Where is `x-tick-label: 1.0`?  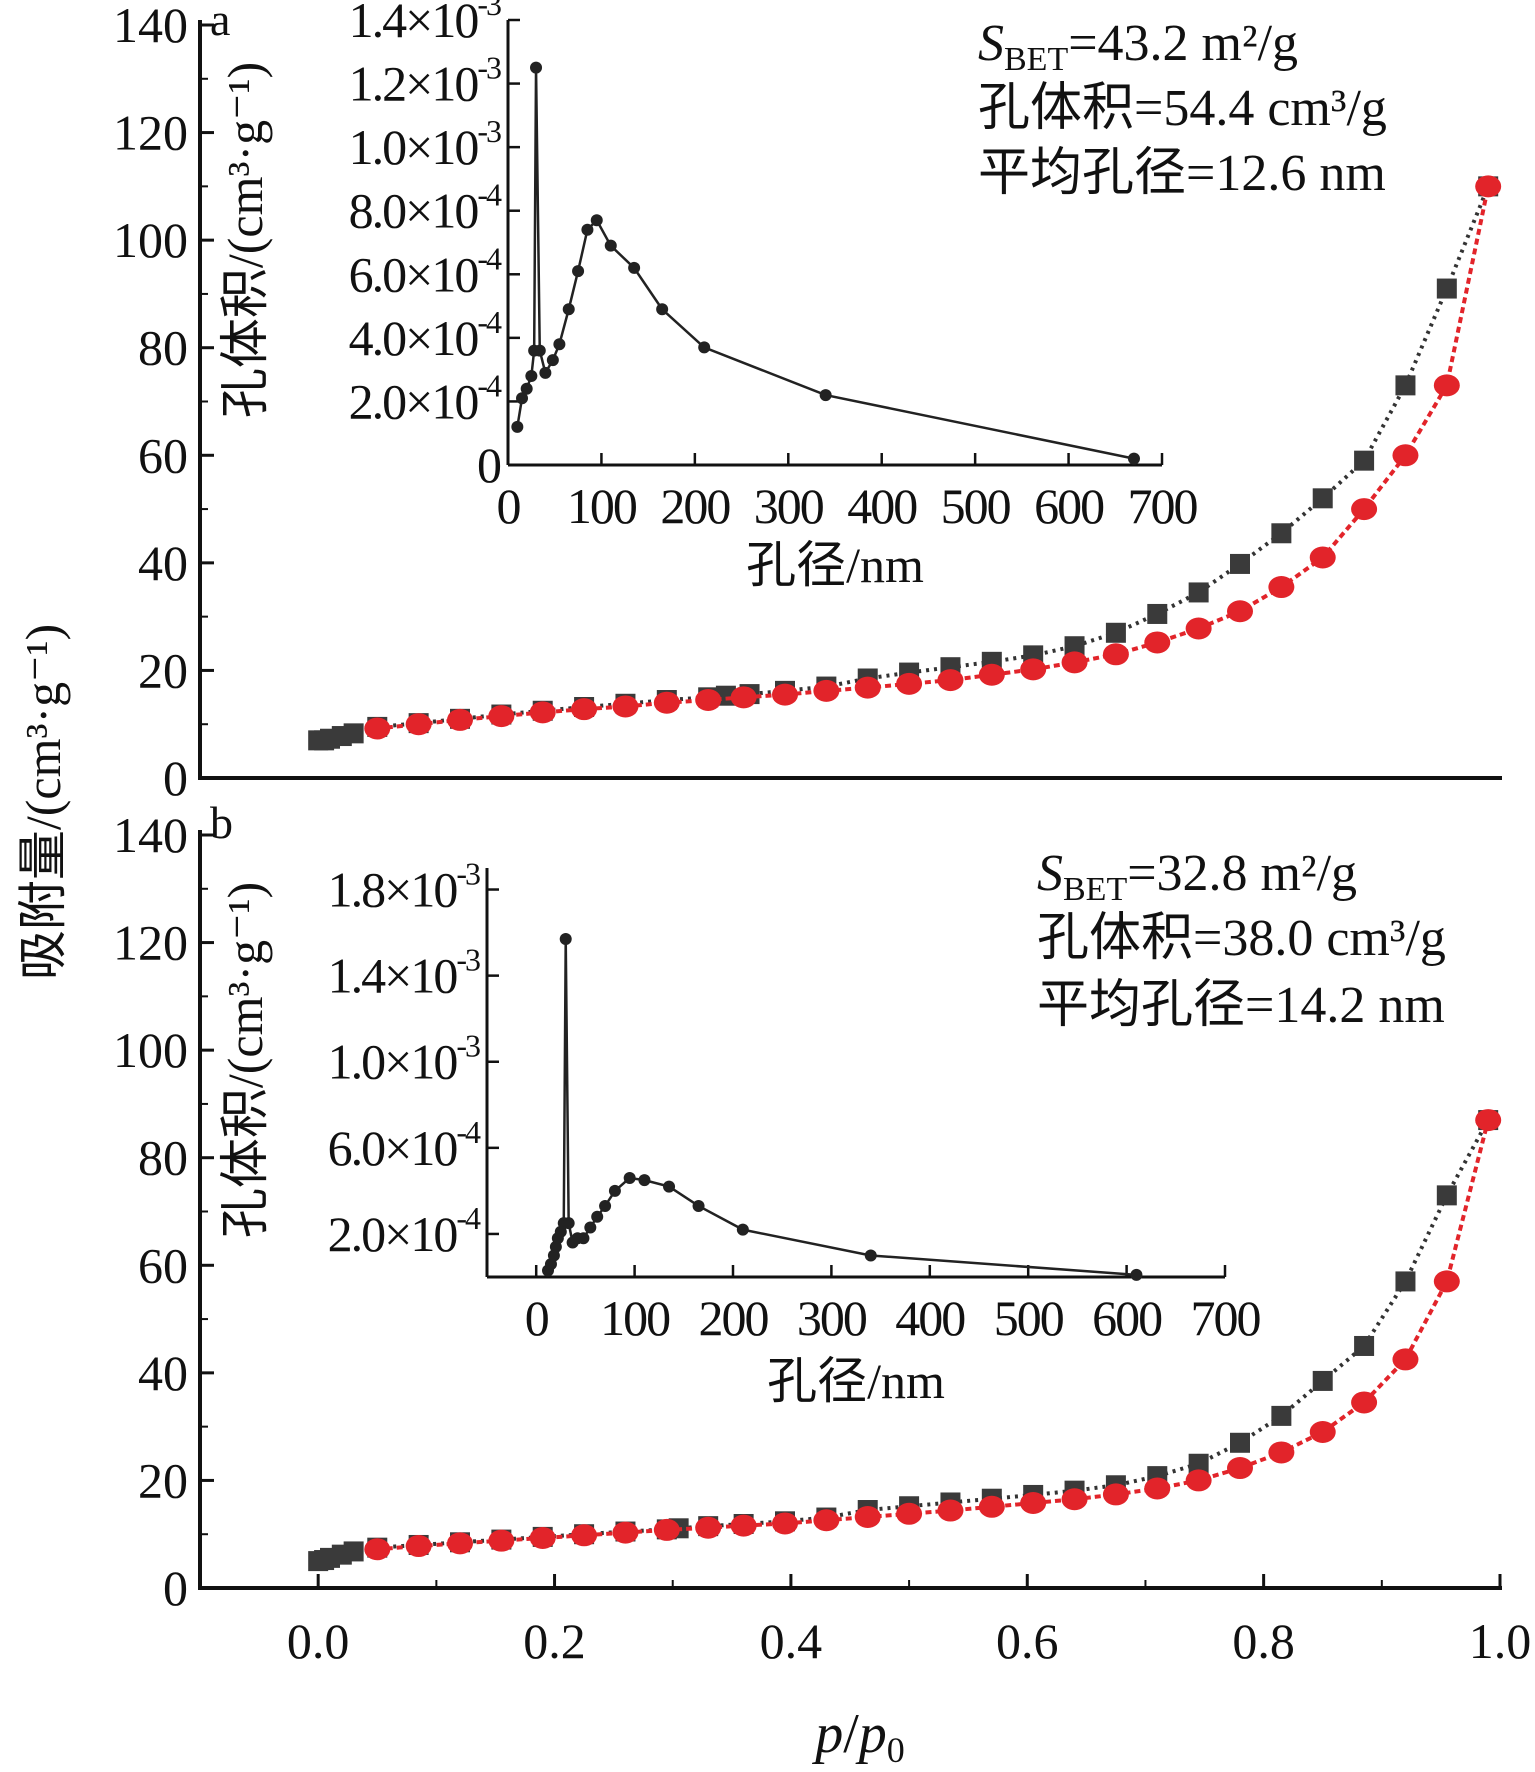 x-tick-label: 1.0 is located at coordinates (1500, 1641).